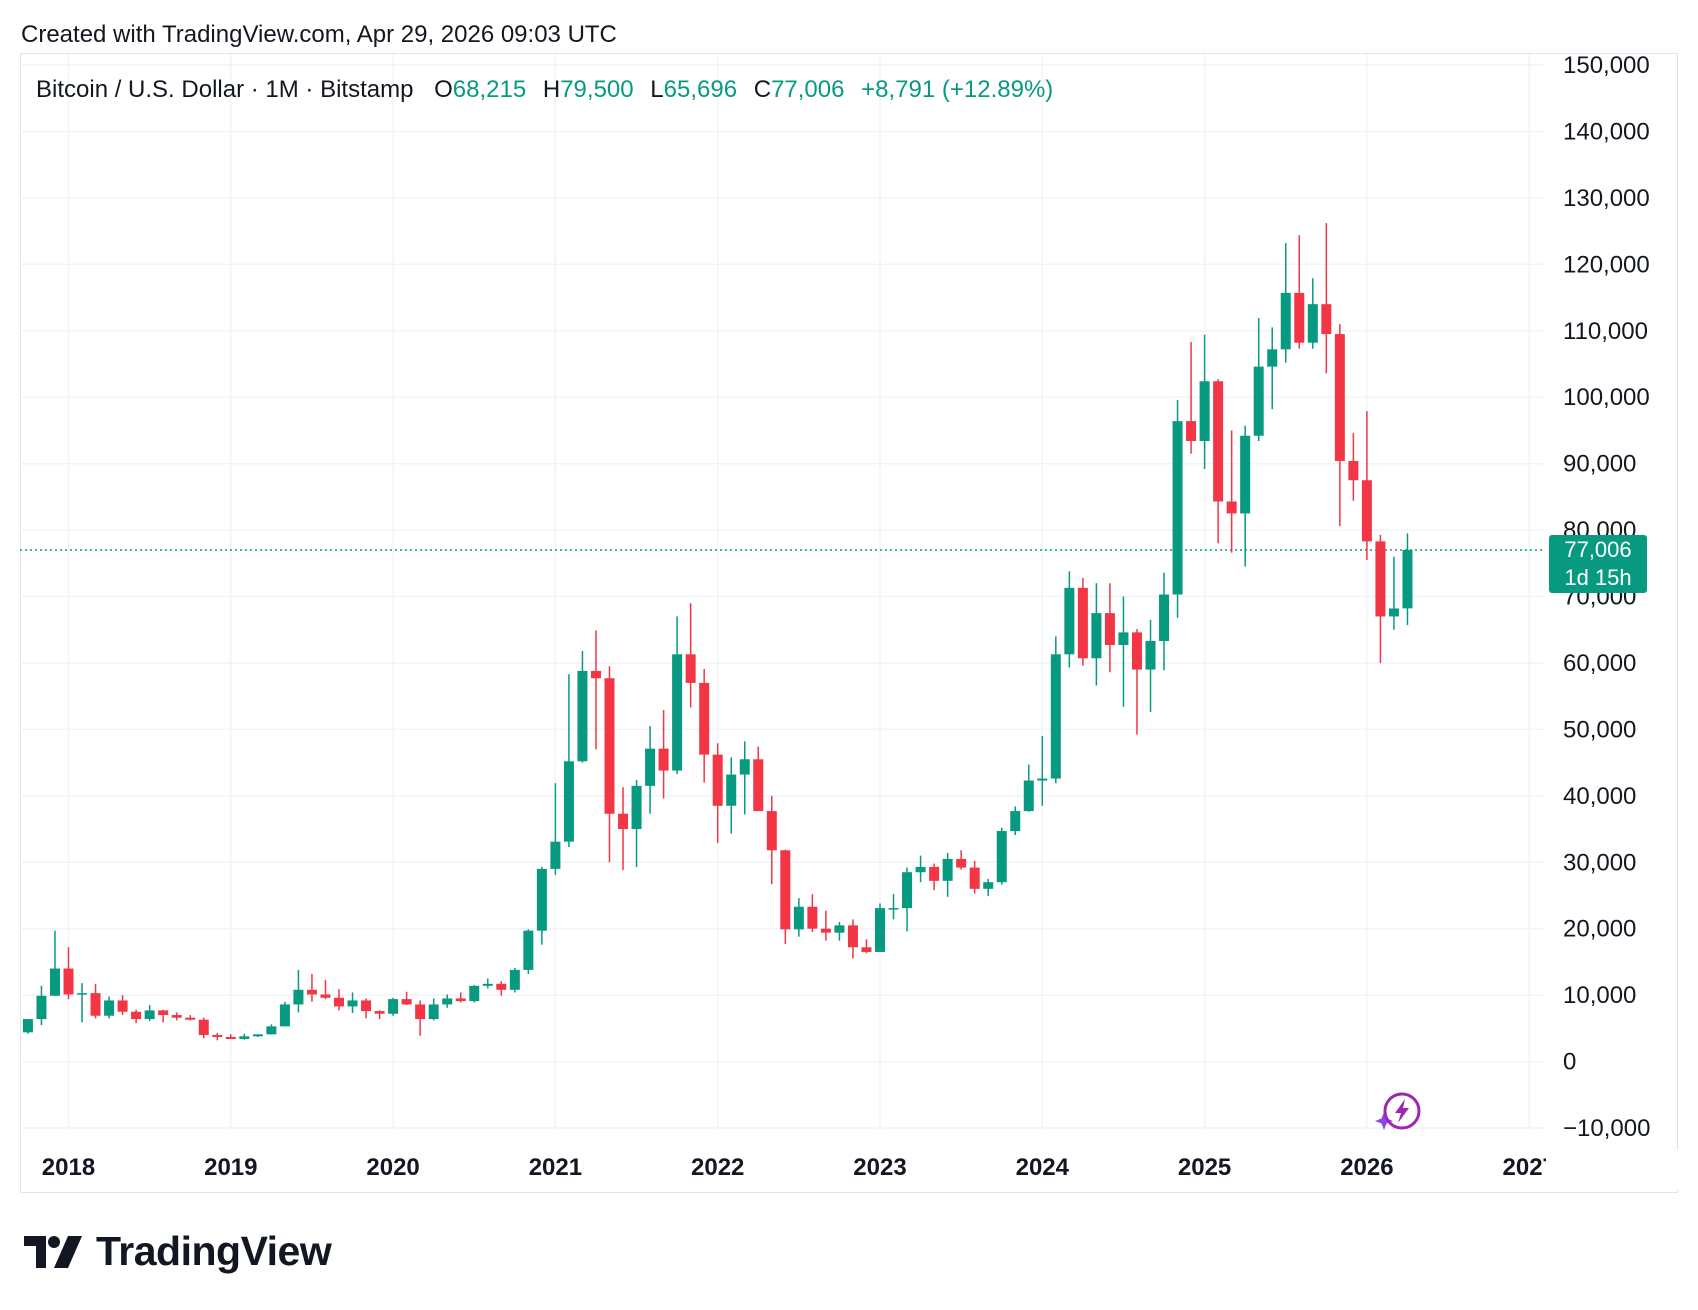 The width and height of the screenshot is (1698, 1310). What do you see at coordinates (1400, 1115) in the screenshot?
I see `ai-assistant-button` at bounding box center [1400, 1115].